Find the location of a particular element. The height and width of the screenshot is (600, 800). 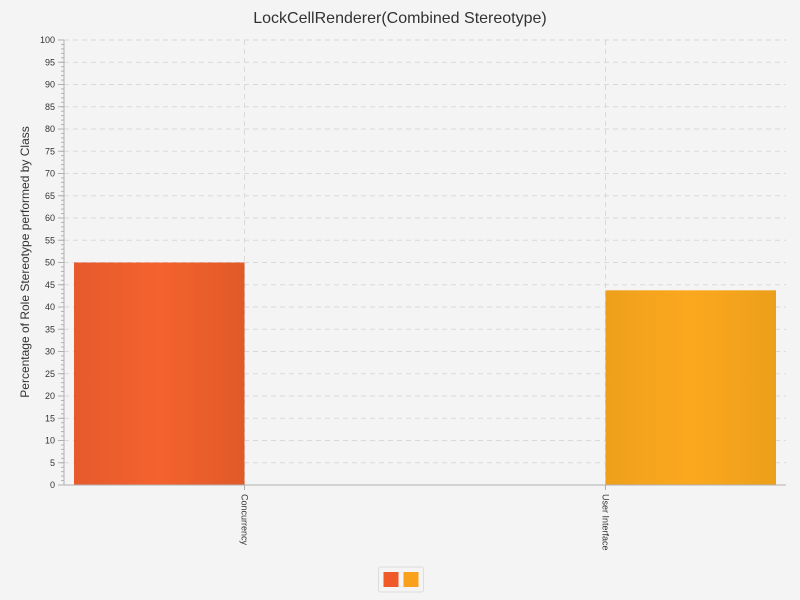

y-tick-label: 65 is located at coordinates (50, 196).